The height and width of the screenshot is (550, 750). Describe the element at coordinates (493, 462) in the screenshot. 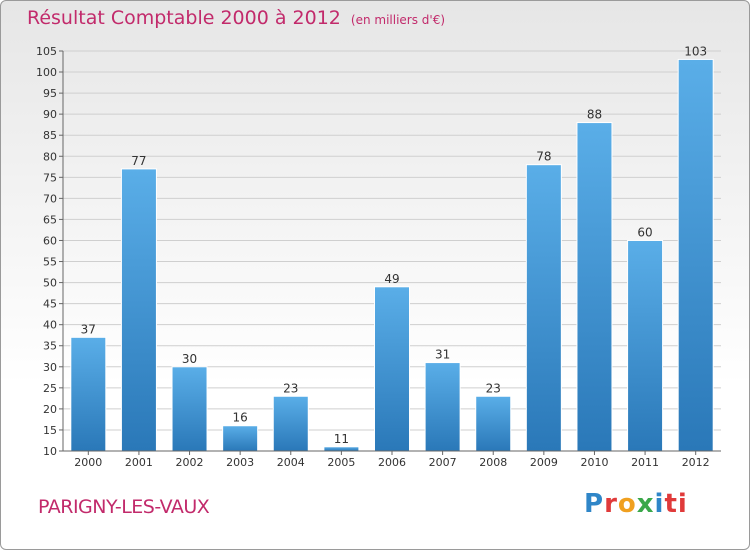

I see `x-tick-label: 2008` at that location.